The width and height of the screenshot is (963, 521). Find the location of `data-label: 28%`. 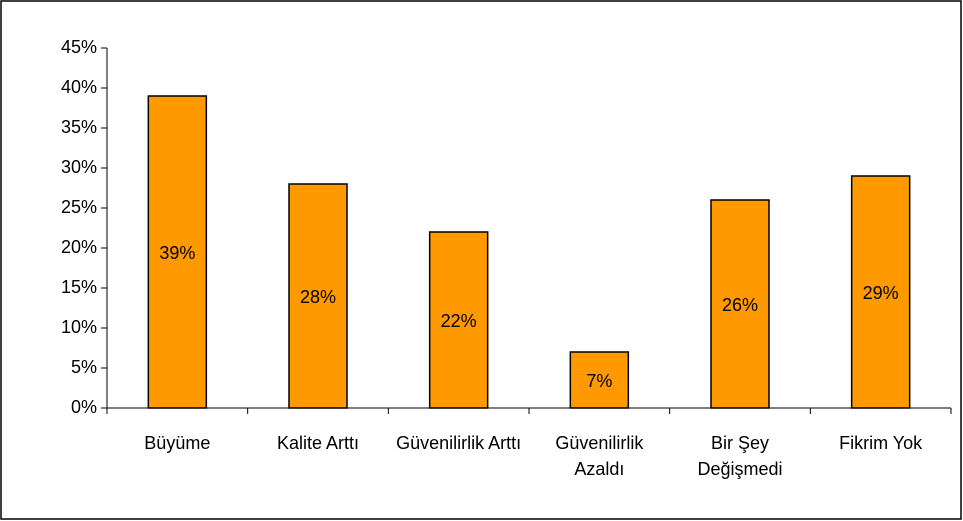

data-label: 28% is located at coordinates (318, 297).